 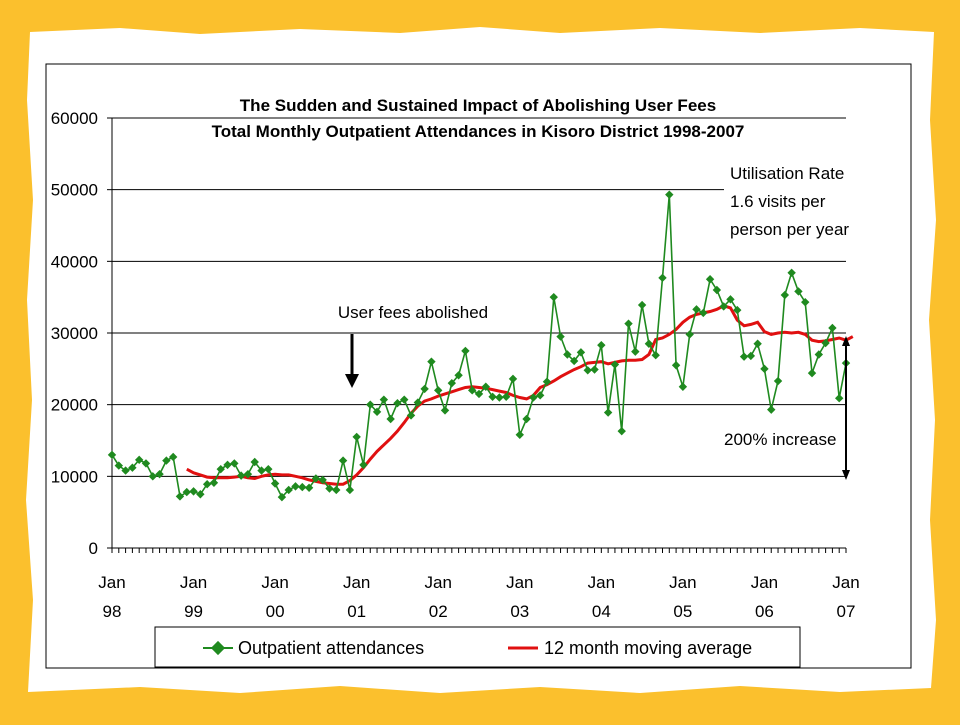 What do you see at coordinates (74, 118) in the screenshot?
I see `y-tick-label: 60000` at bounding box center [74, 118].